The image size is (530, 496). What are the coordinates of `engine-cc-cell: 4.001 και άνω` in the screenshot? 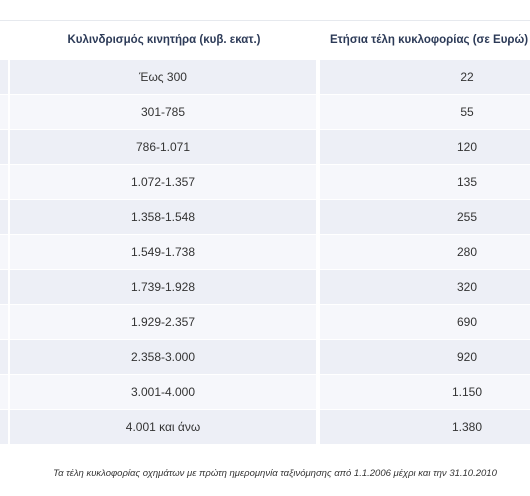 It's located at (163, 427).